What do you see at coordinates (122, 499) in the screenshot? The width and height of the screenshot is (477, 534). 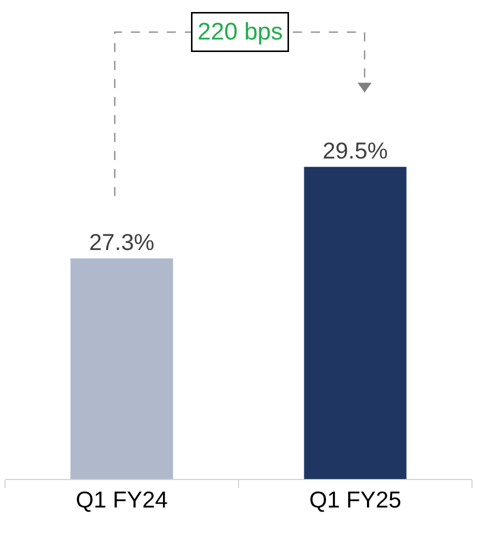 I see `x-tick-label: Q1 FY24` at bounding box center [122, 499].